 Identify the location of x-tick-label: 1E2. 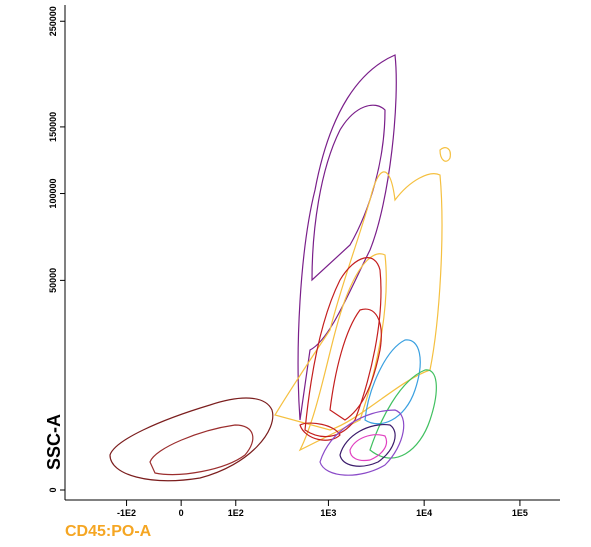
(236, 513).